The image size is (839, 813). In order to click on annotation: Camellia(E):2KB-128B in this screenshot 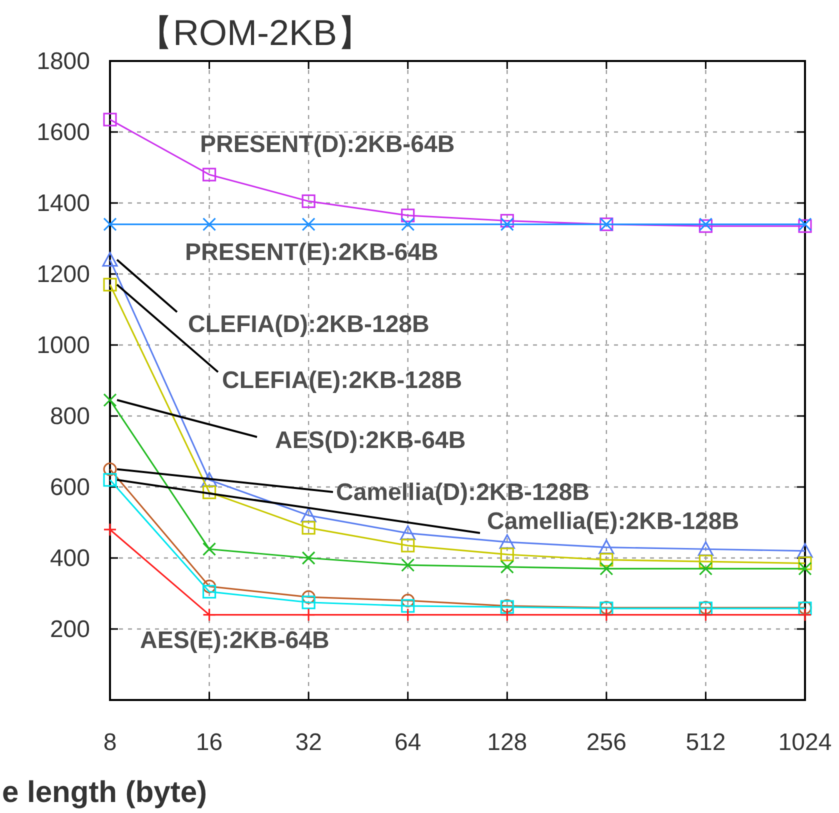, I will do `click(613, 521)`.